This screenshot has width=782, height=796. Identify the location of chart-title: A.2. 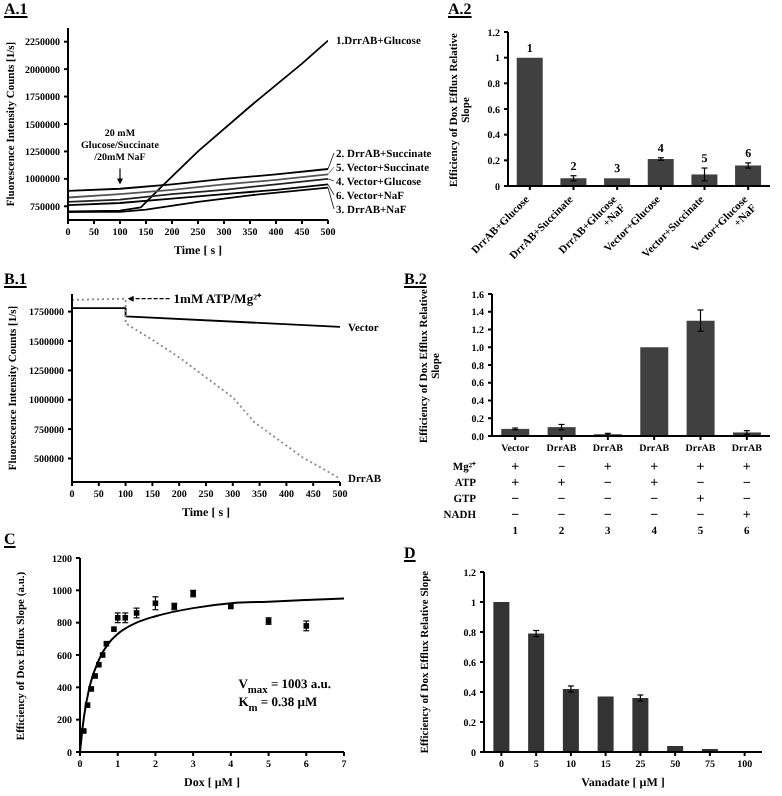
(460, 9).